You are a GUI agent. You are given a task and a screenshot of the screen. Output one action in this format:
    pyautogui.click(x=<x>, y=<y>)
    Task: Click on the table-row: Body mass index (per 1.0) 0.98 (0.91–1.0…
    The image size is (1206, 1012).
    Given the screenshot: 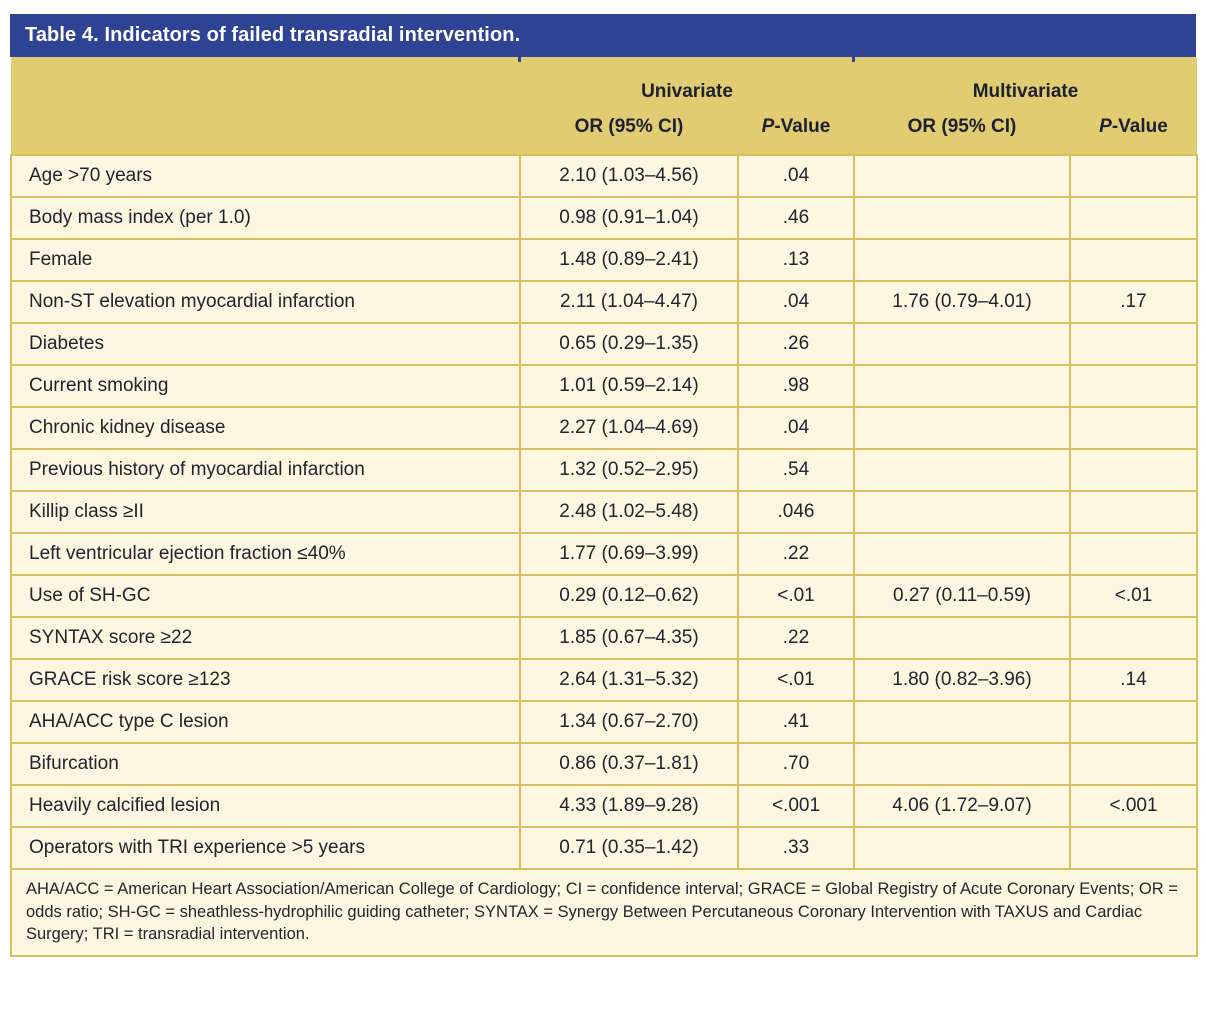 What is the action you would take?
    pyautogui.click(x=604, y=218)
    